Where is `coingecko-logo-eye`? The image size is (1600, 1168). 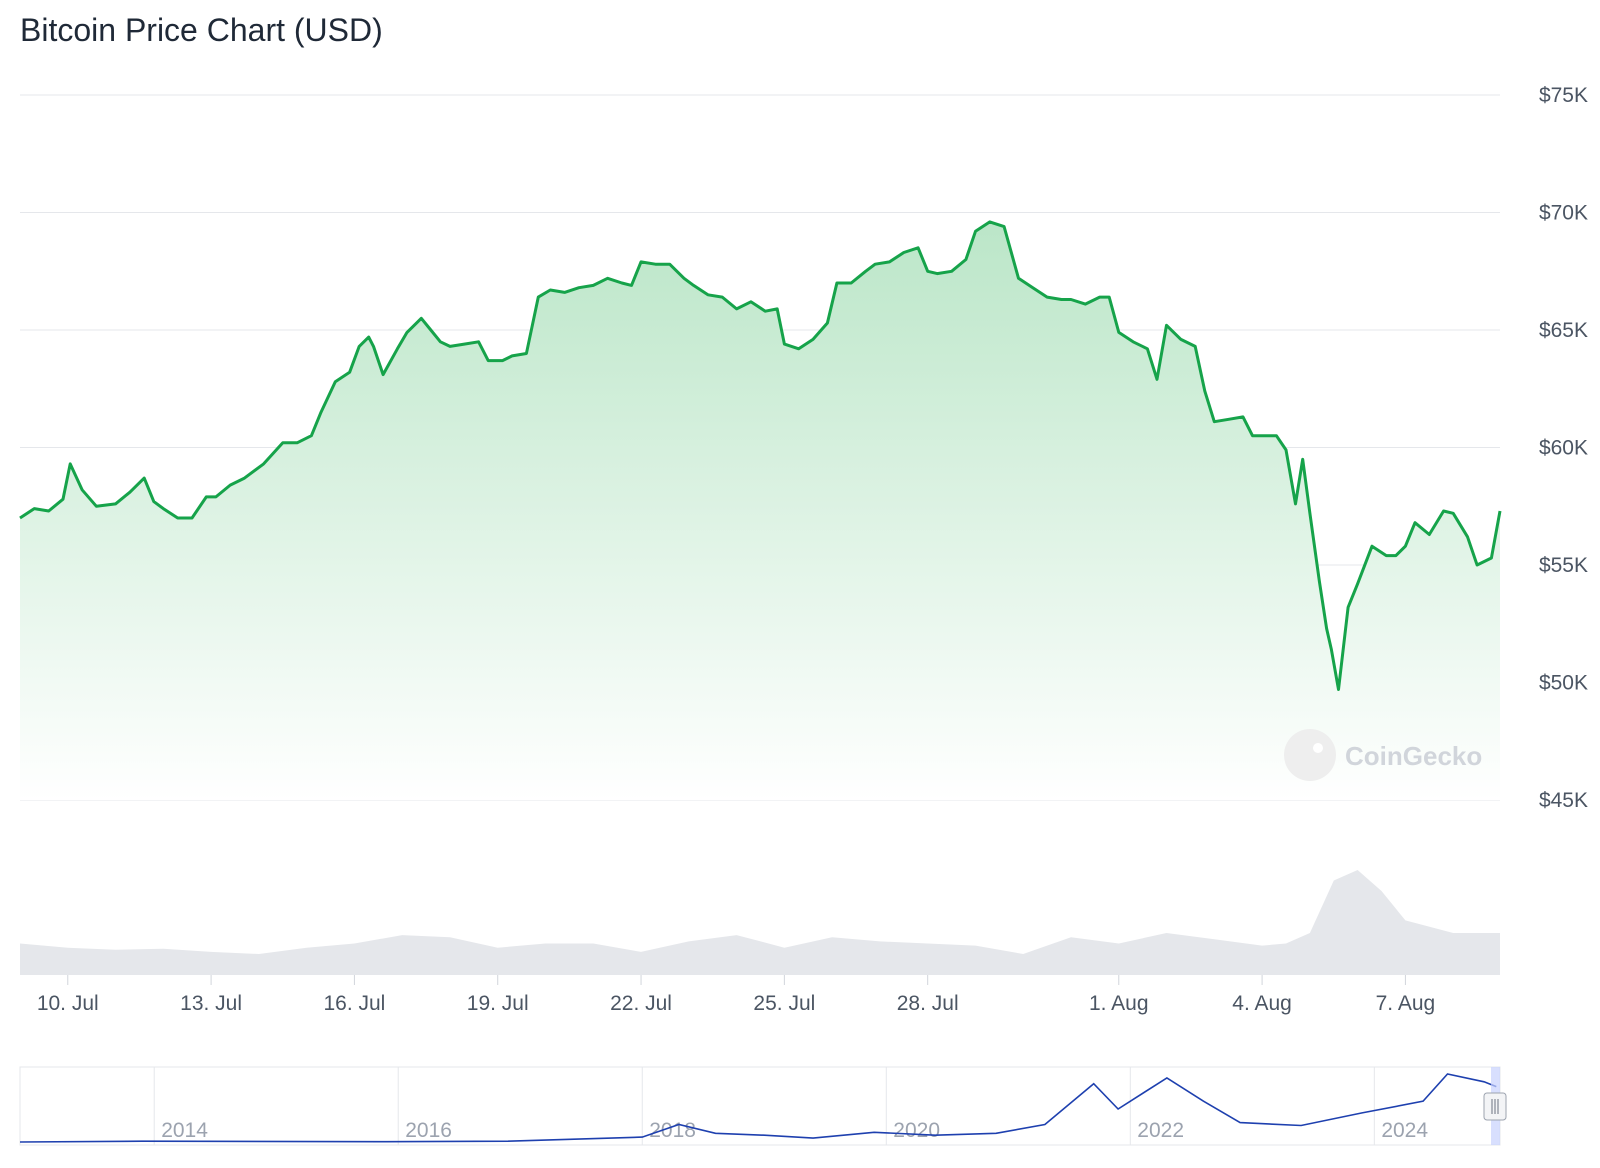
coingecko-logo-eye is located at coordinates (1318, 748).